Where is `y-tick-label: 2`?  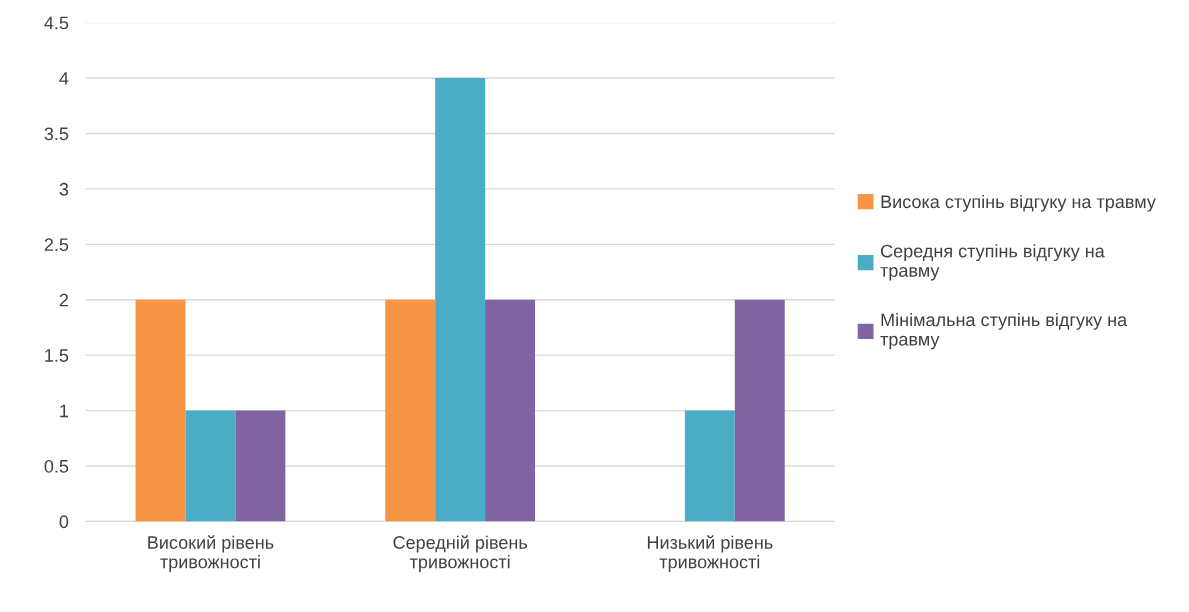 y-tick-label: 2 is located at coordinates (64, 300).